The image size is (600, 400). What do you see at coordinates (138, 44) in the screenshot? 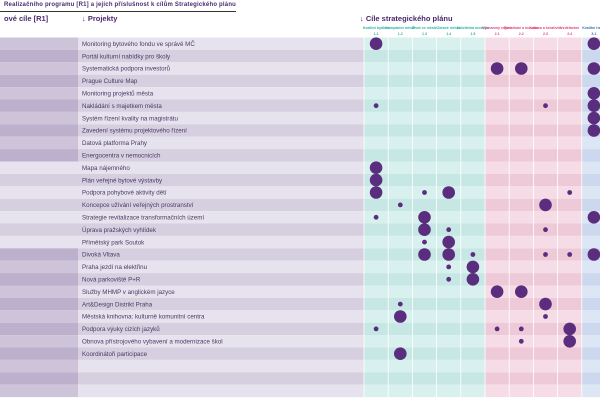
I see `project-label: Monitoring bytového fondu ve správě MČ` at bounding box center [138, 44].